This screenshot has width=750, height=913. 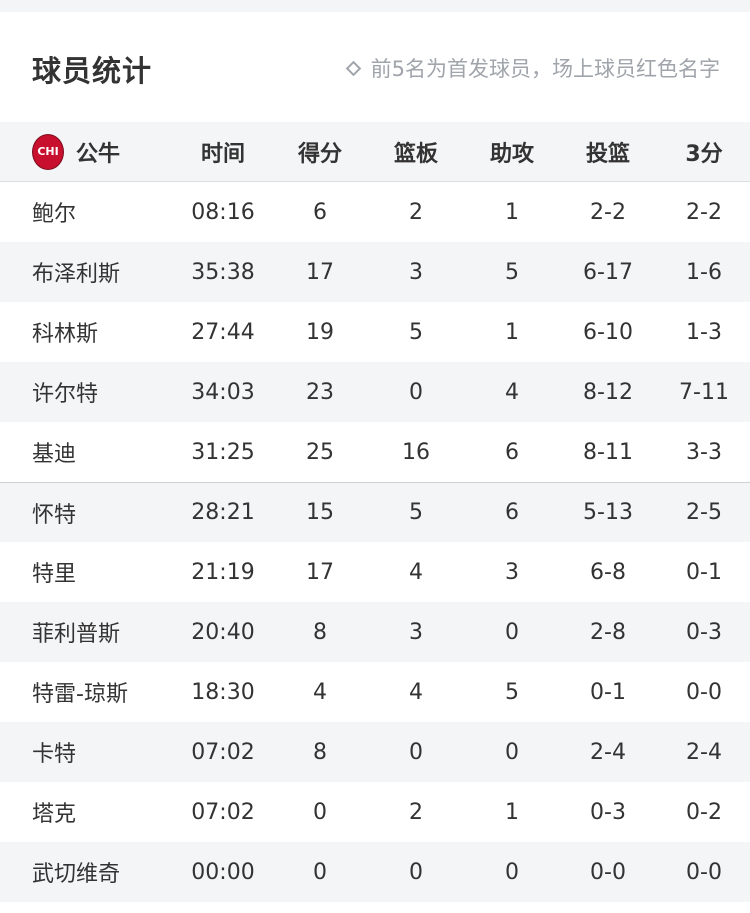 I want to click on cell-field-goals: 2-8, so click(x=608, y=632).